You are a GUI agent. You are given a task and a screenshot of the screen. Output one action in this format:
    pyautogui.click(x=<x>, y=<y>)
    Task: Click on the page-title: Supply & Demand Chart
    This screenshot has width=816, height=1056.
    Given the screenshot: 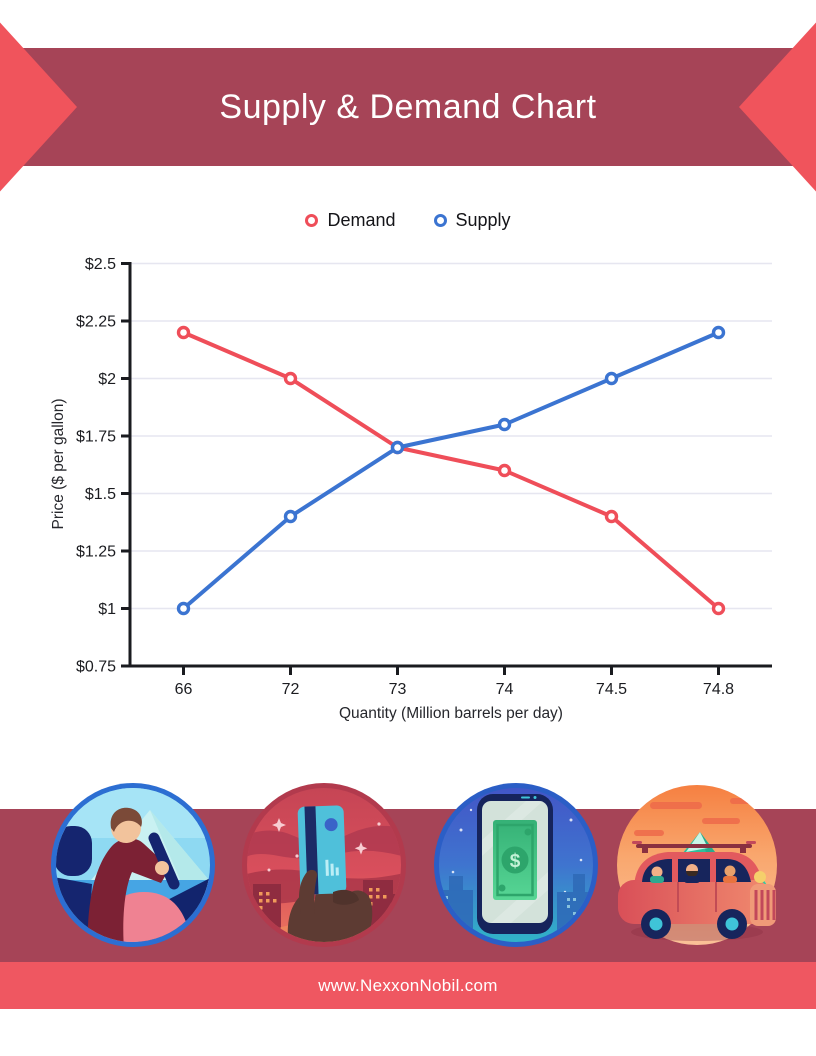 What is the action you would take?
    pyautogui.click(x=408, y=106)
    